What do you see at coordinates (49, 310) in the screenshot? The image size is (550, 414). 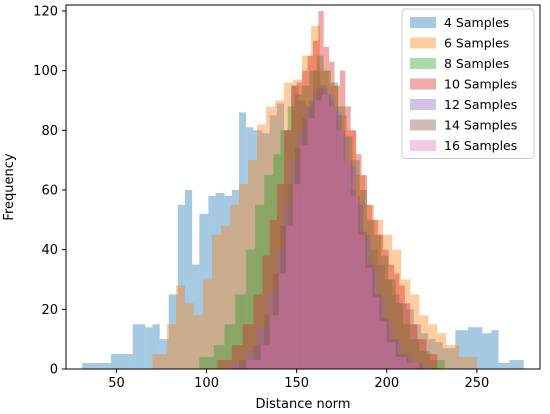 I see `y-tick-label: 20` at bounding box center [49, 310].